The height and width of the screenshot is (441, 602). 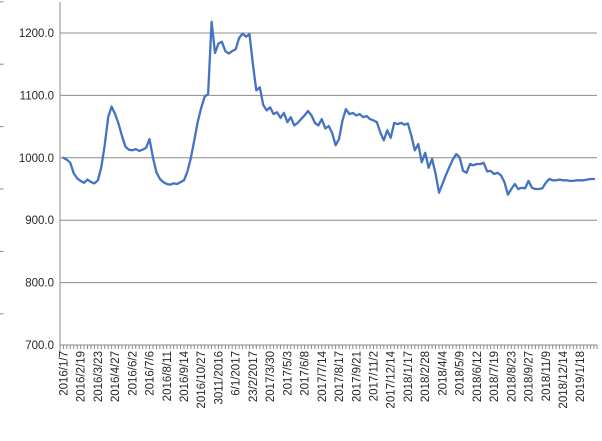 What do you see at coordinates (151, 373) in the screenshot?
I see `x-axis-label: 2016/7/6` at bounding box center [151, 373].